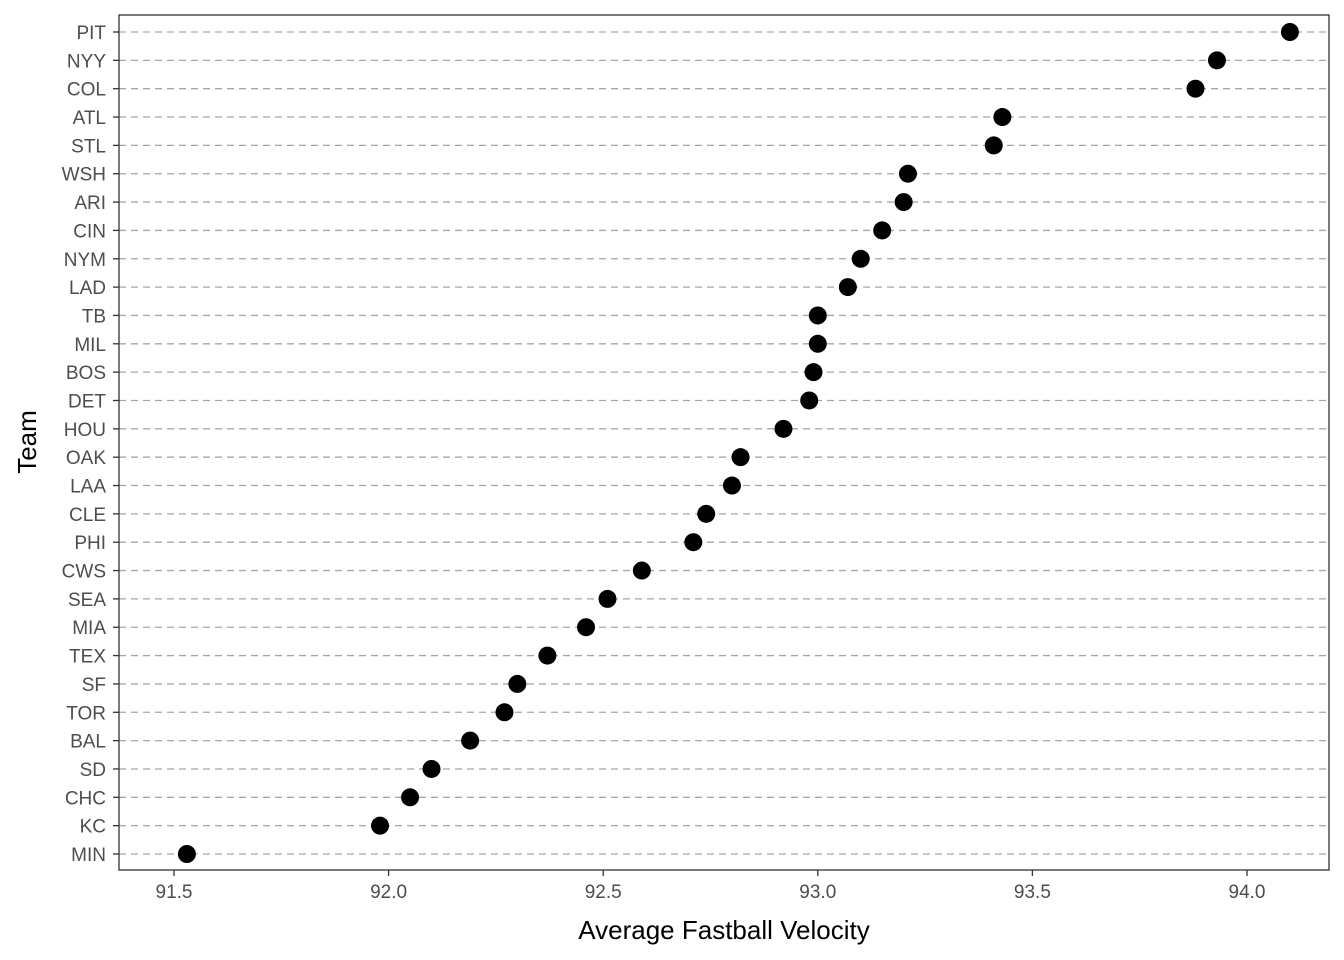 The height and width of the screenshot is (960, 1344). What do you see at coordinates (87, 515) in the screenshot?
I see `y-tick-label-cle: CLE` at bounding box center [87, 515].